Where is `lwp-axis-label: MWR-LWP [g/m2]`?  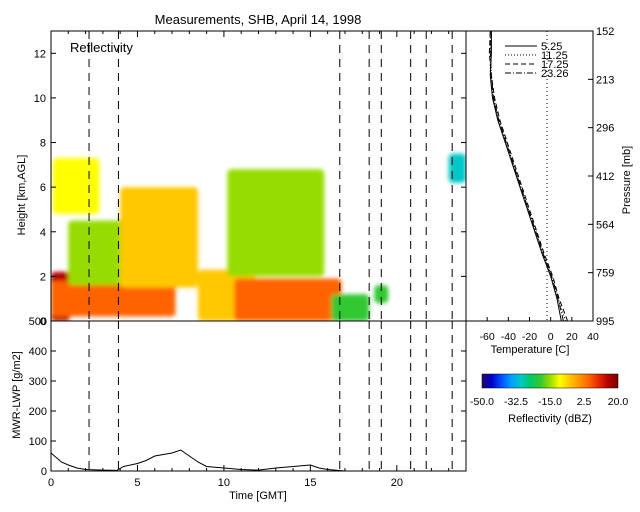
lwp-axis-label: MWR-LWP [g/m2] is located at coordinates (17, 395).